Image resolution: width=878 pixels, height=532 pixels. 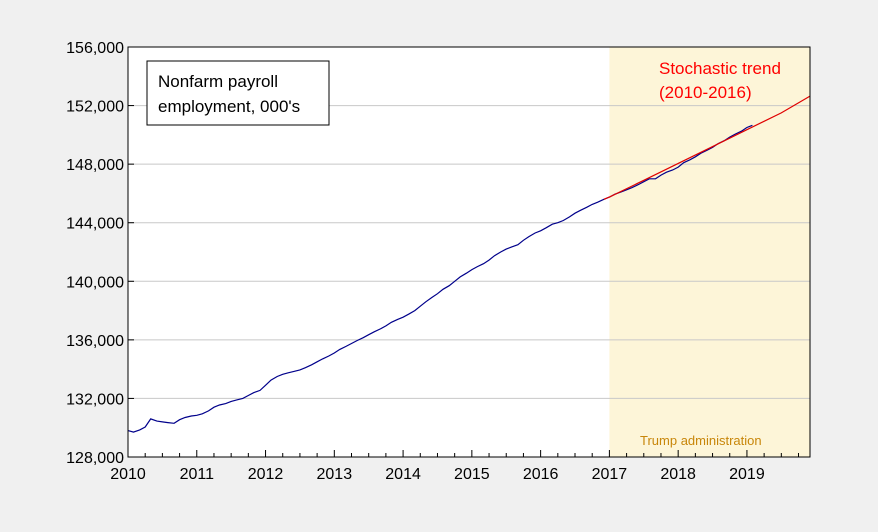 I want to click on legend-line-2: employment, 000's, so click(x=229, y=106).